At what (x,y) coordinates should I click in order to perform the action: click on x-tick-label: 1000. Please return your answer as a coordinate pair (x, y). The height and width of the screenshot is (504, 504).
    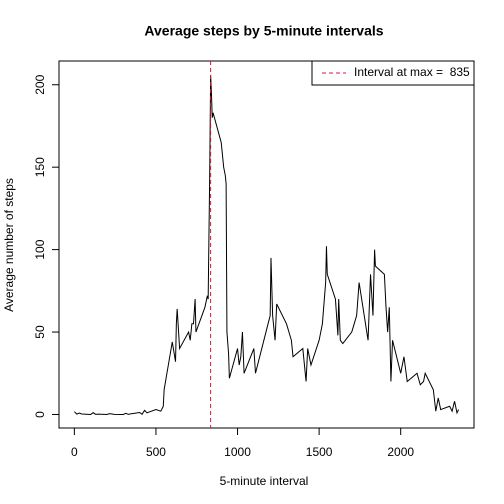
    Looking at the image, I should click on (237, 452).